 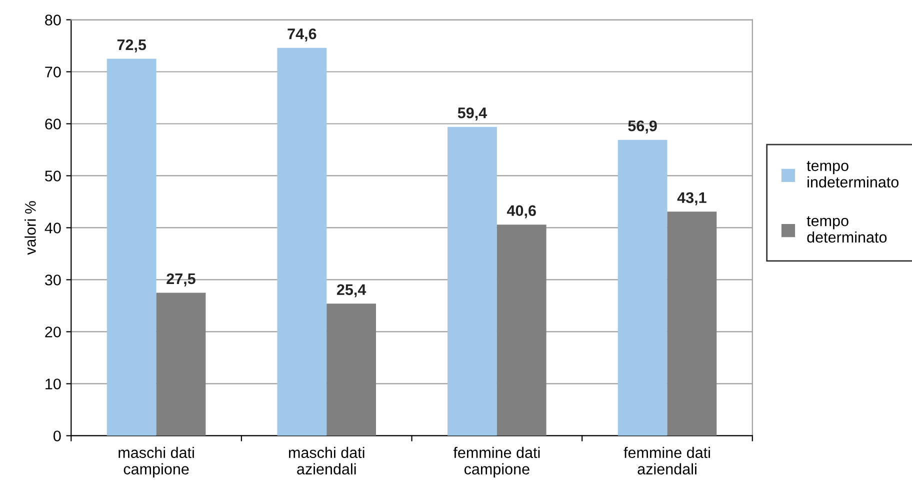 What do you see at coordinates (156, 462) in the screenshot?
I see `x-tick-label: maschi dati campione` at bounding box center [156, 462].